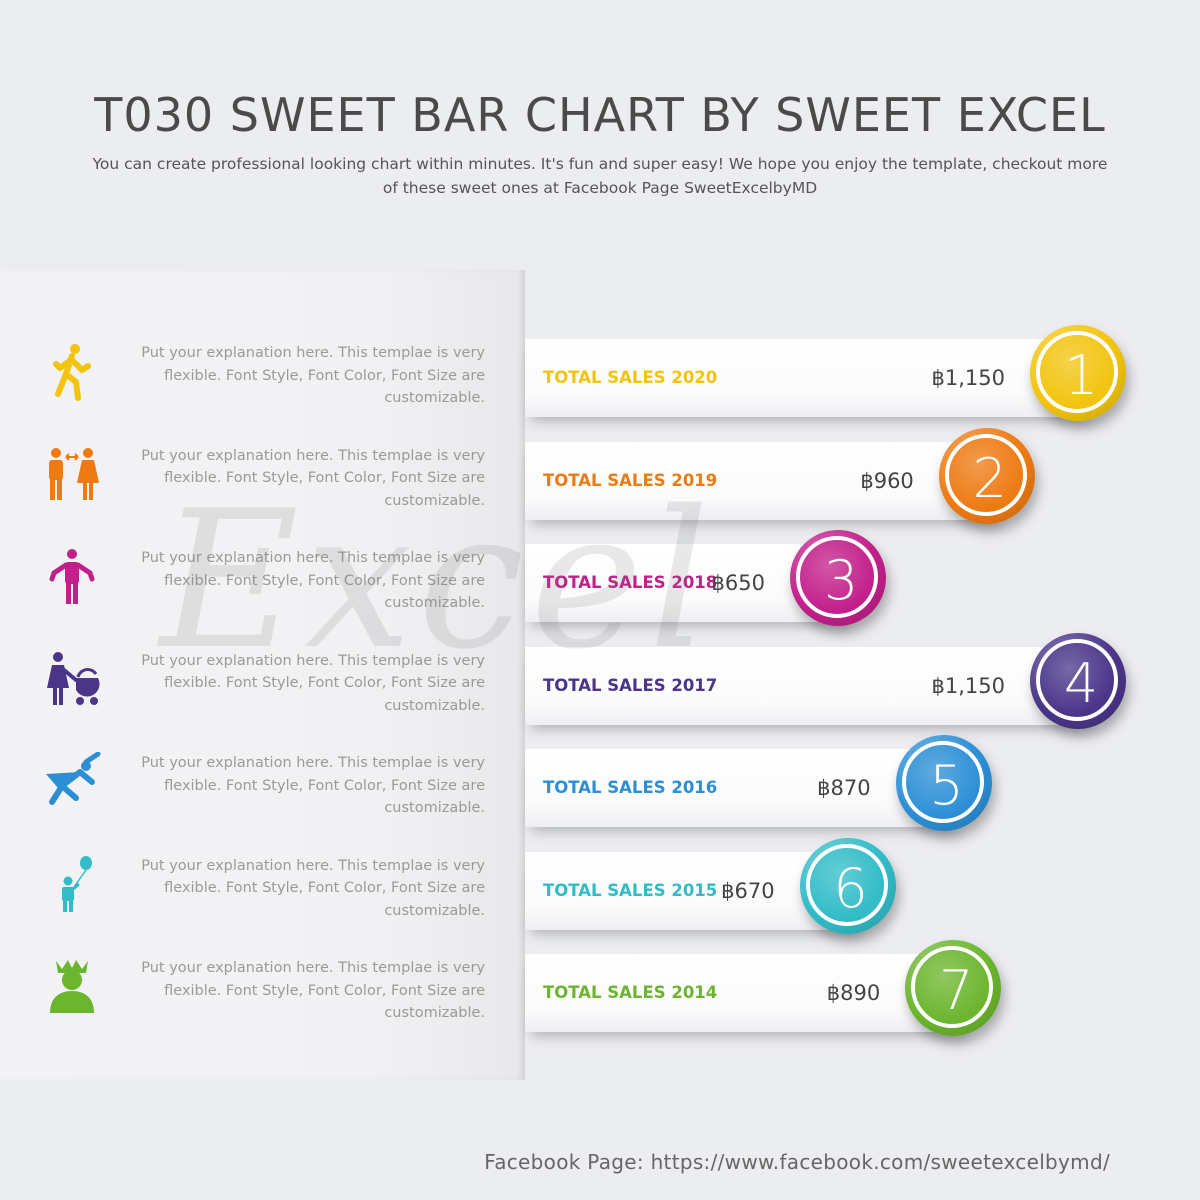 The height and width of the screenshot is (1200, 1200). What do you see at coordinates (844, 788) in the screenshot?
I see `bar-value-label: ฿870` at bounding box center [844, 788].